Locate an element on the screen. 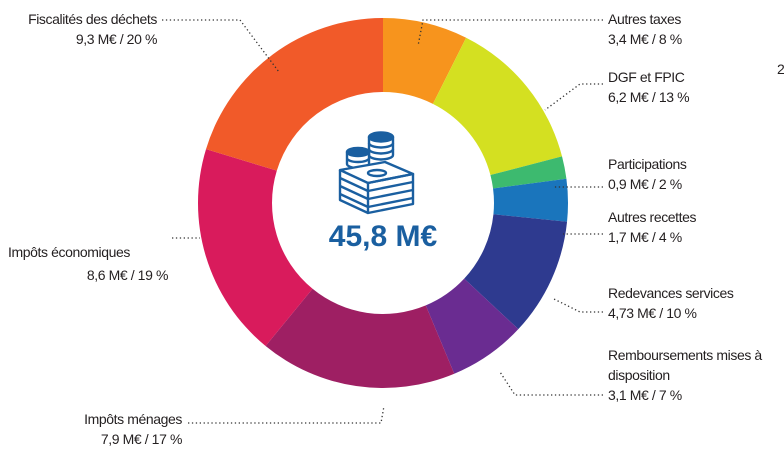 Image resolution: width=784 pixels, height=450 pixels. value-label: 1,7 M€ / 4 % is located at coordinates (645, 237).